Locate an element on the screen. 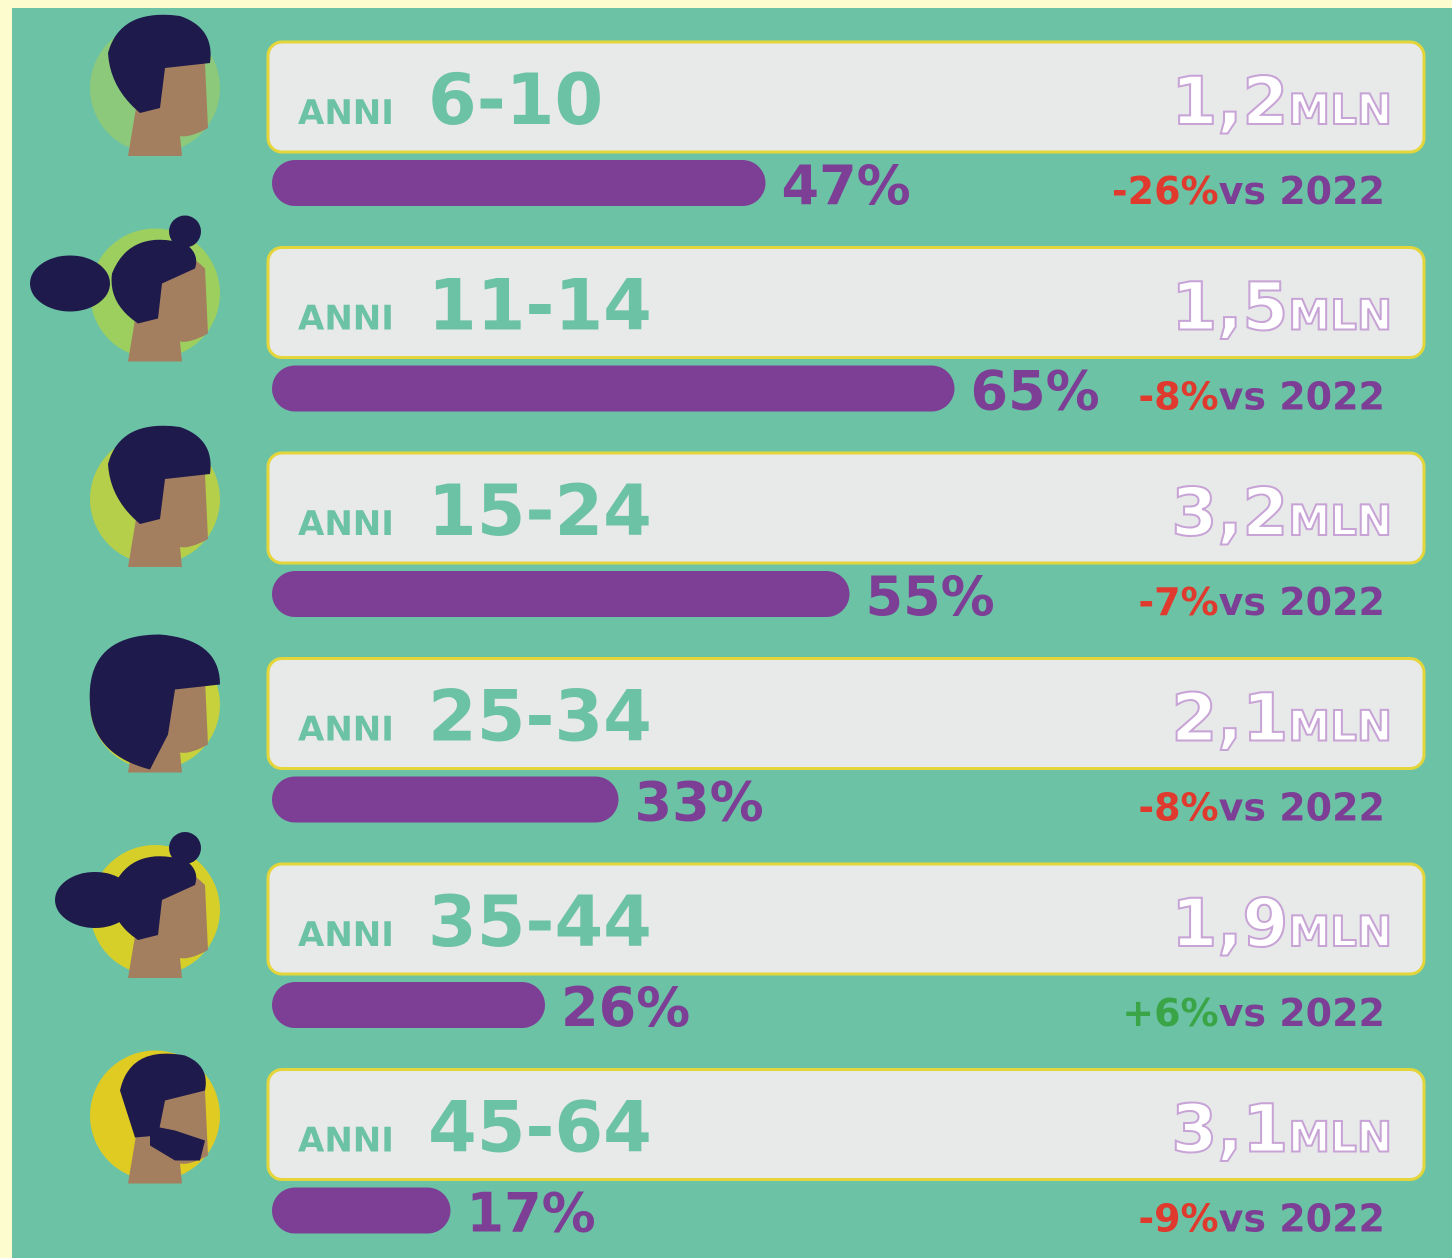  population: 3,2MLN is located at coordinates (1281, 512).